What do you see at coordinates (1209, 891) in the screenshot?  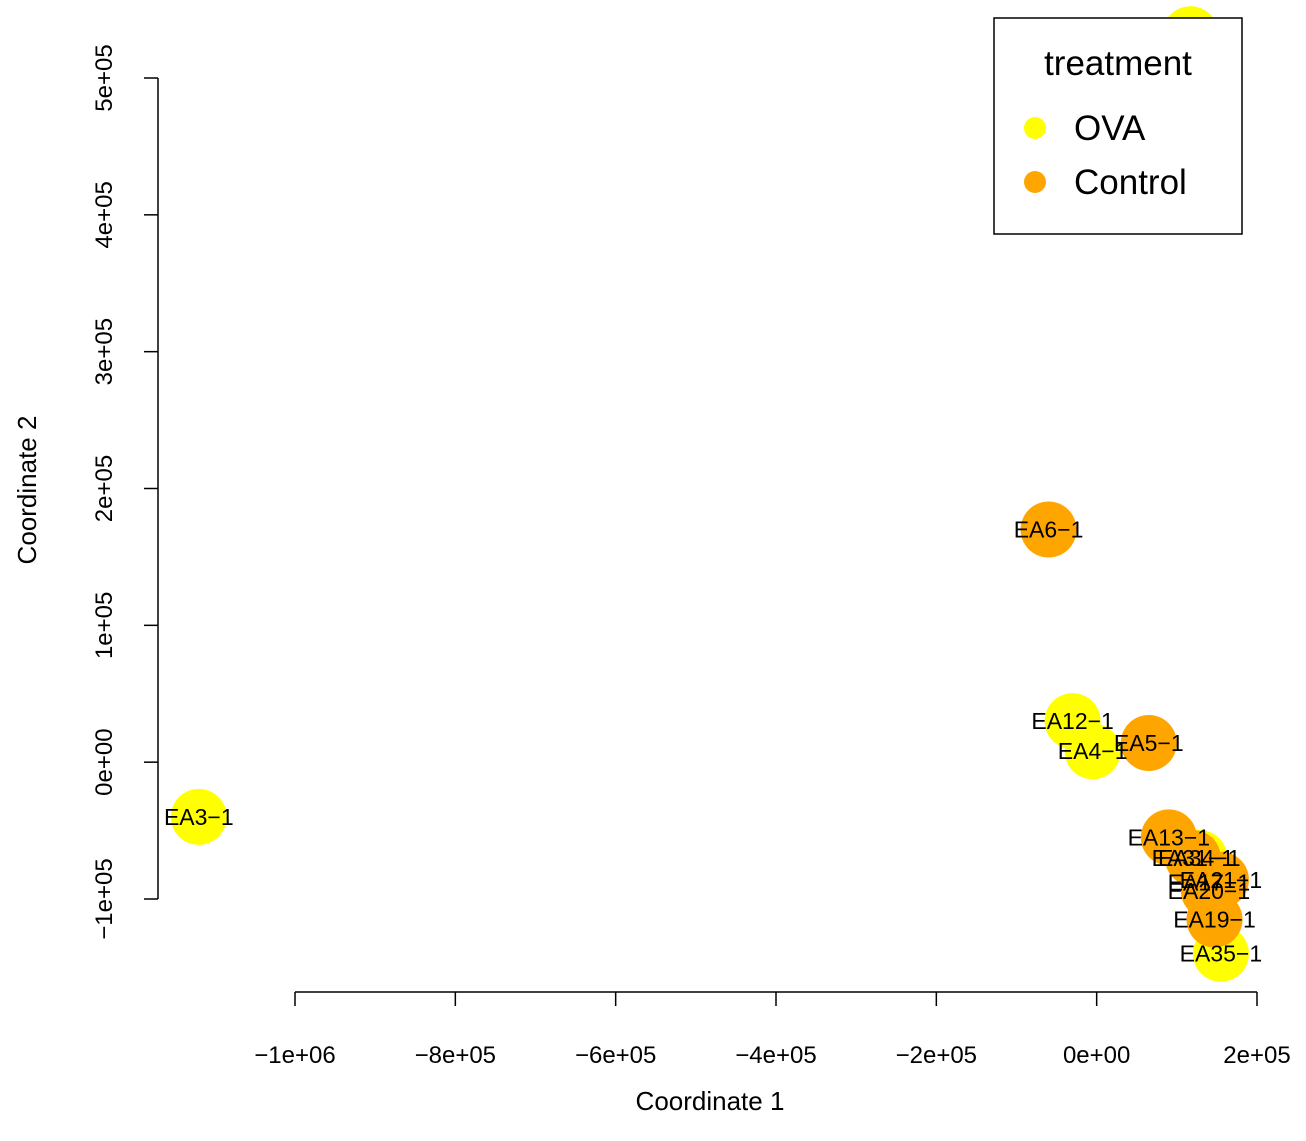 I see `point-label: EA20−1` at bounding box center [1209, 891].